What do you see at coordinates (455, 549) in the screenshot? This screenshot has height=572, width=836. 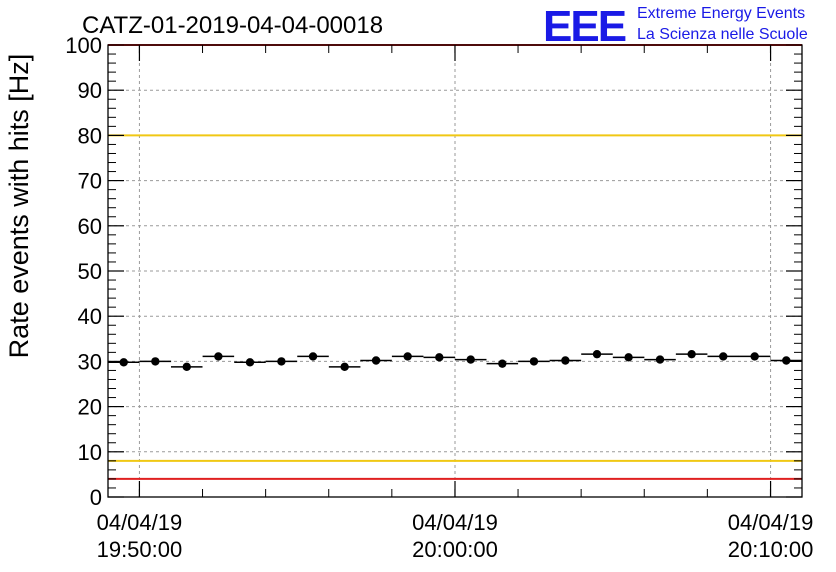 I see `x-tick-time: 20:00:00` at bounding box center [455, 549].